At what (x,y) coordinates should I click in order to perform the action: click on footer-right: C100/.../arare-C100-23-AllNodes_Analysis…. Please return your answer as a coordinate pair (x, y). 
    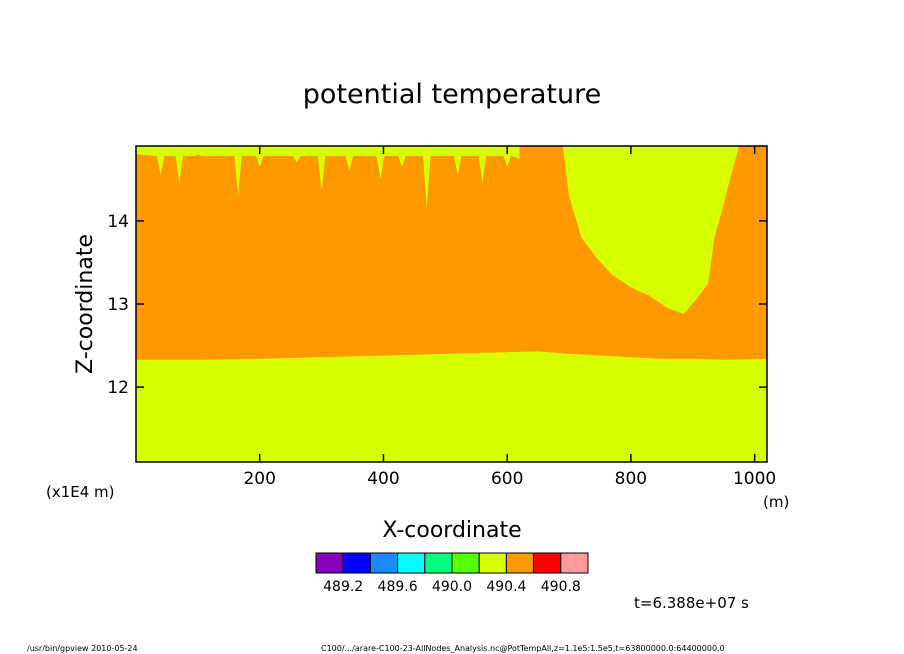
    Looking at the image, I should click on (523, 648).